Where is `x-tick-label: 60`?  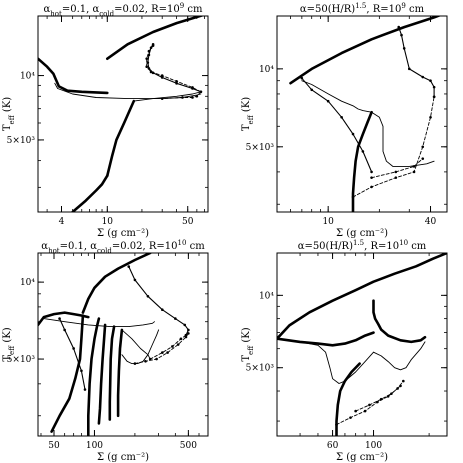 x-tick-label: 60 is located at coordinates (333, 446).